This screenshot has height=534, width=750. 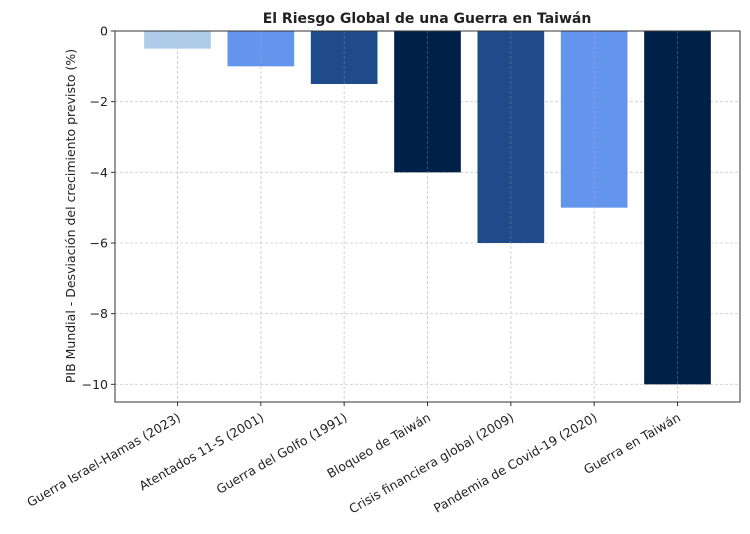 I want to click on chart-title: El Riesgo Global de una Guerra en Taiwán, so click(x=427, y=19).